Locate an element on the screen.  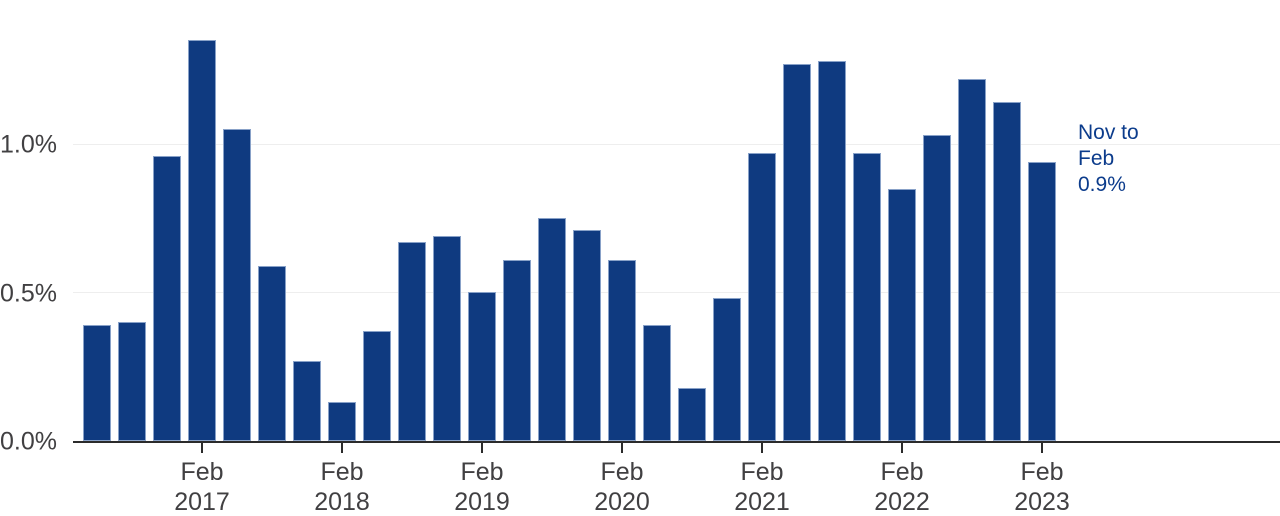
x-axis-tick-label: Feb 2021 is located at coordinates (762, 486).